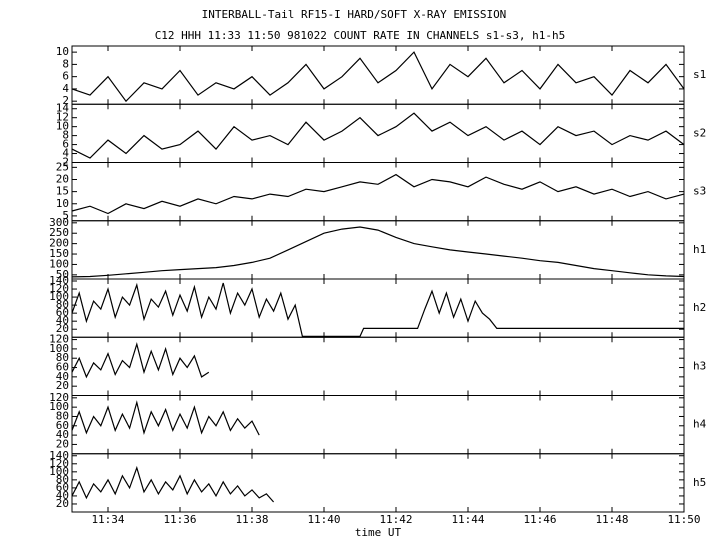 The width and height of the screenshot is (720, 550). I want to click on x-tick-label: 11:34, so click(107, 519).